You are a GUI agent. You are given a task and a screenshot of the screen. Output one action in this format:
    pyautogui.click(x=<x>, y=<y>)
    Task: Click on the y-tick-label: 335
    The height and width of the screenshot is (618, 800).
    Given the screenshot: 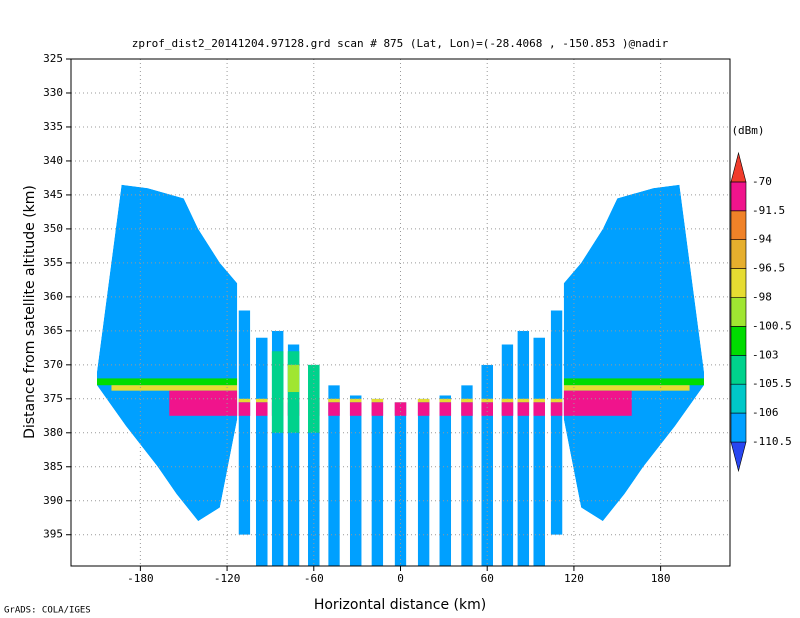 What is the action you would take?
    pyautogui.click(x=53, y=126)
    